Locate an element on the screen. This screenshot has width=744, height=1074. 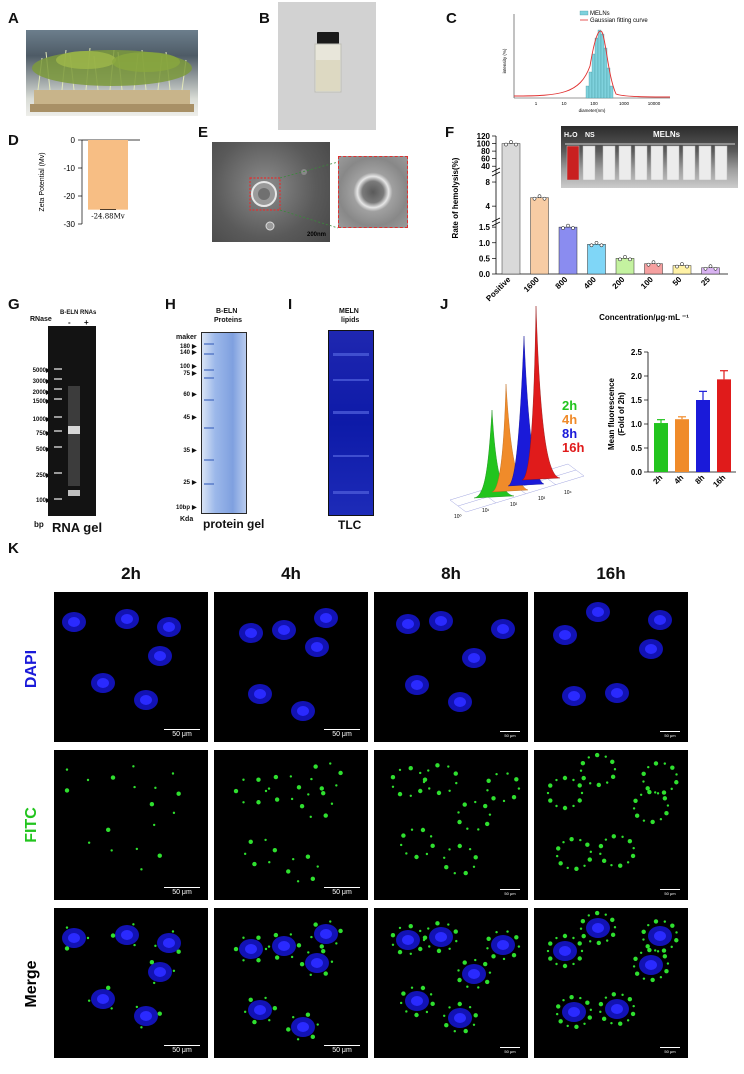
micrograph-merge-4h: 50 μm is located at coordinates (291, 983).